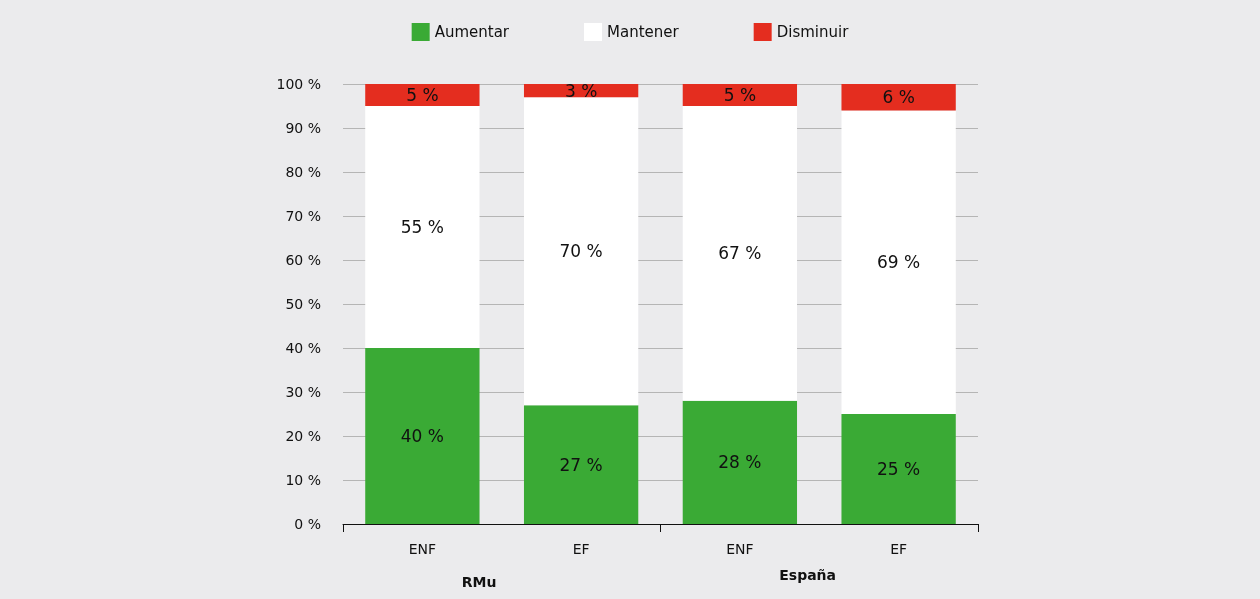  What do you see at coordinates (303, 436) in the screenshot?
I see `y-tick-label: 20 %` at bounding box center [303, 436].